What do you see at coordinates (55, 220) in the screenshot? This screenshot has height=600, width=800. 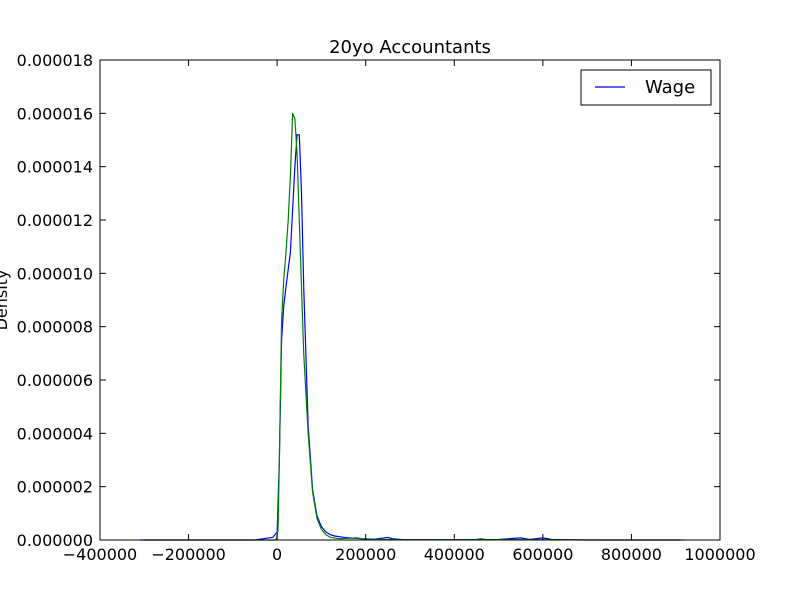 I see `y-tick-label: 0.000012` at bounding box center [55, 220].